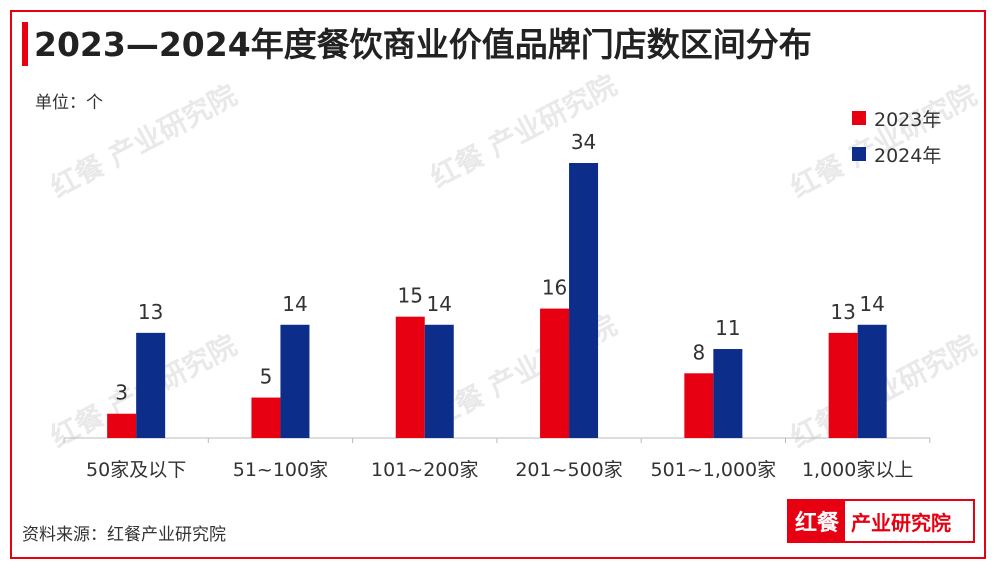 Image resolution: width=1000 pixels, height=575 pixels. Describe the element at coordinates (439, 381) in the screenshot. I see `bar-2024年-2` at that location.